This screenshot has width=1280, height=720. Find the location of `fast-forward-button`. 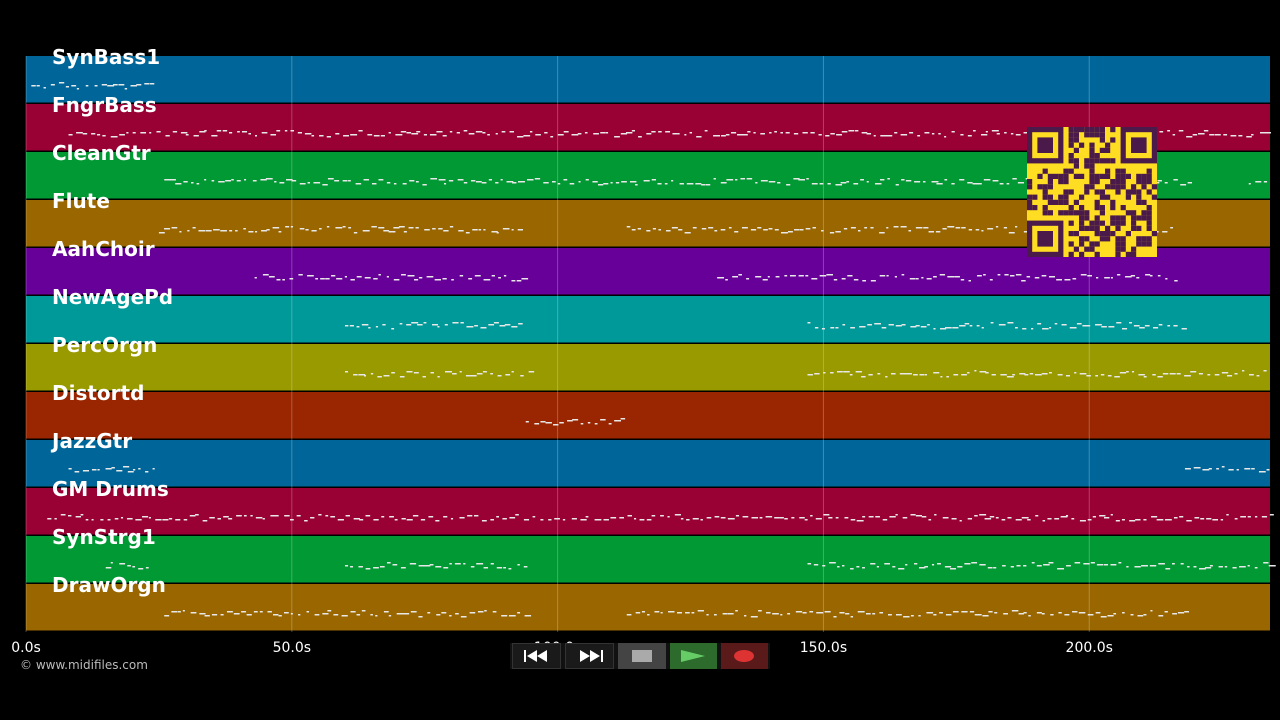

fast-forward-button is located at coordinates (590, 656).